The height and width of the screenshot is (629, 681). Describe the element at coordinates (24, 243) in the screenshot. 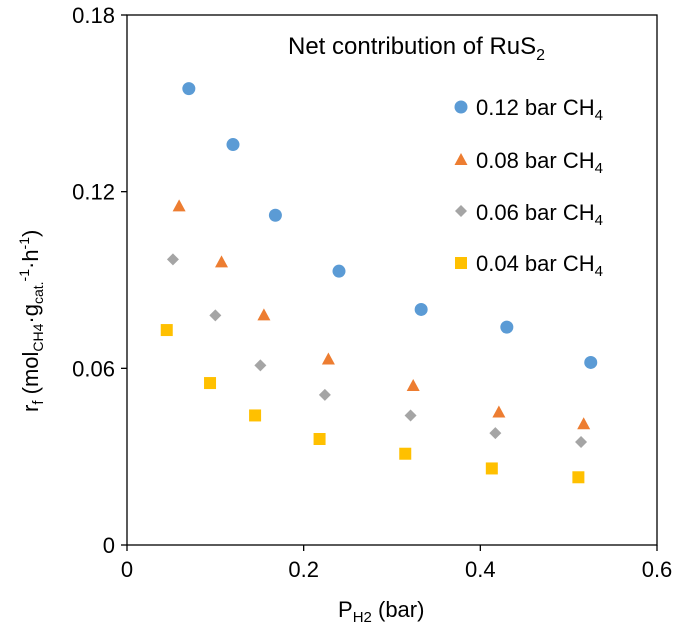

I see `y-axis-title-exp2: -1` at that location.